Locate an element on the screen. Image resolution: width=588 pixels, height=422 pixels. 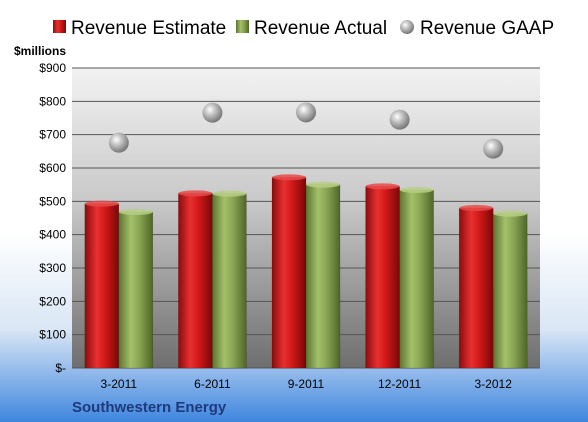
y-axis-label: $millions is located at coordinates (40, 51).